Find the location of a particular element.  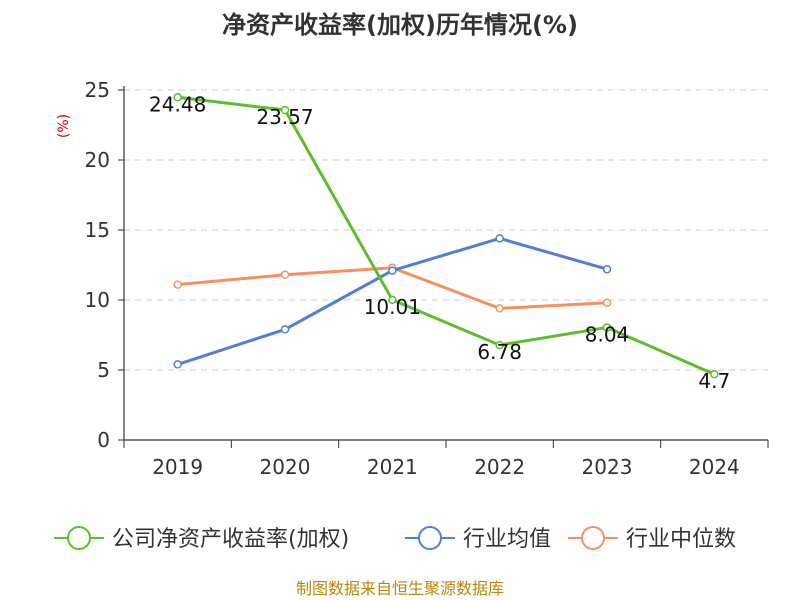

x-tick-label: 2024 is located at coordinates (714, 467).